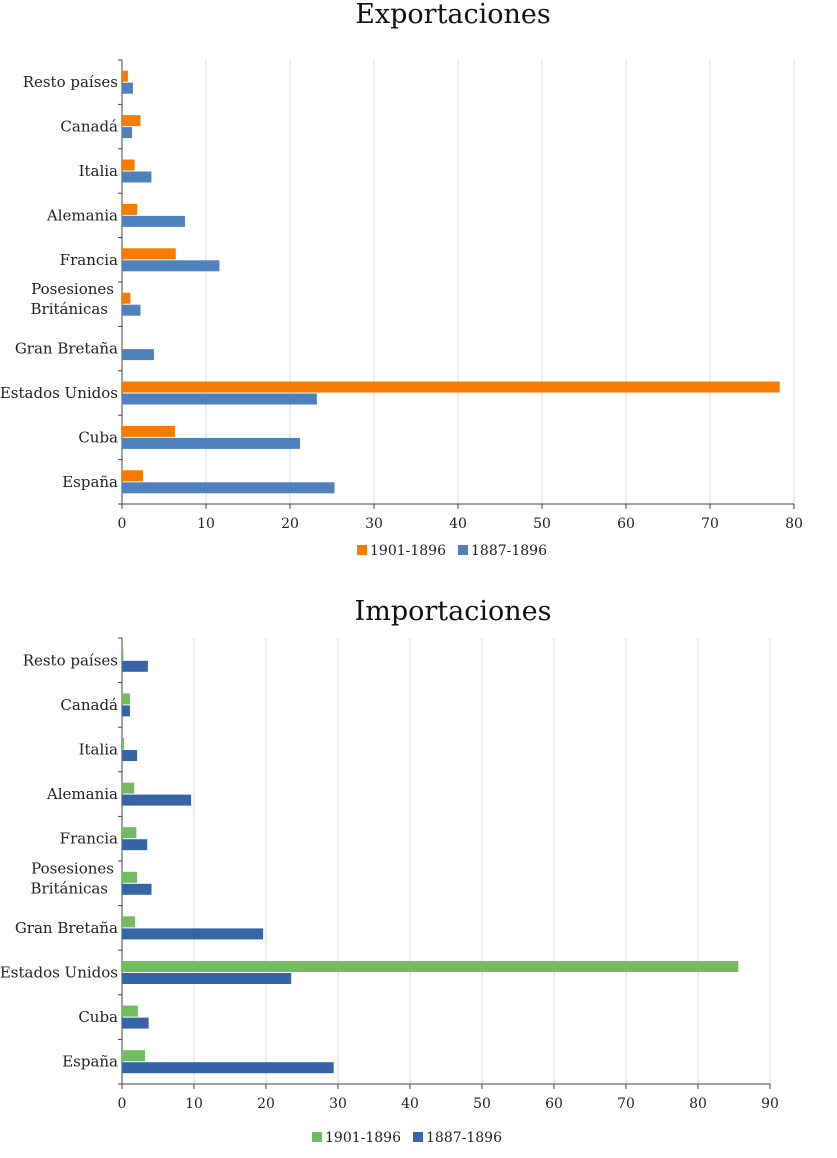 This screenshot has width=837, height=1158. Describe the element at coordinates (770, 1104) in the screenshot. I see `x-tick-label: 90` at that location.